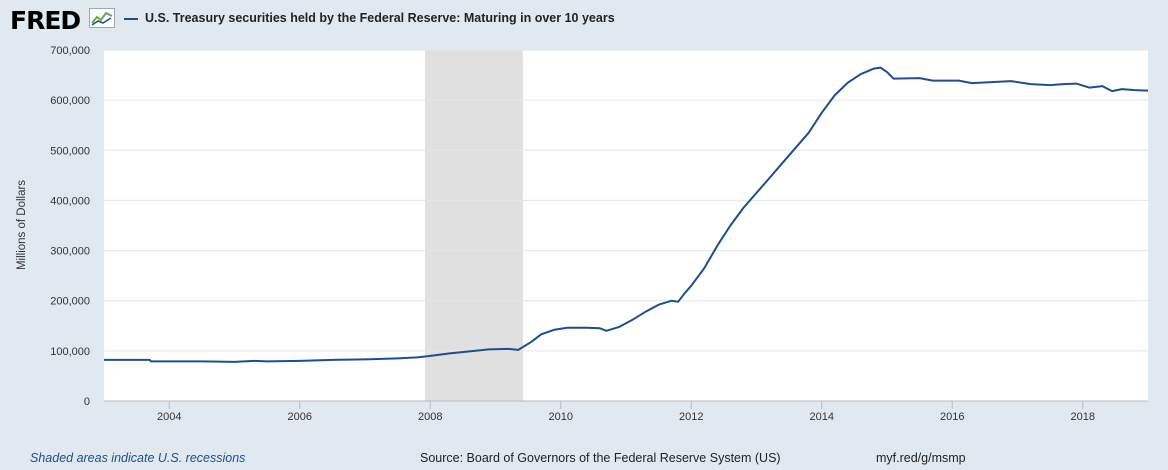  Describe the element at coordinates (561, 417) in the screenshot. I see `x-tick-label: 2010` at that location.